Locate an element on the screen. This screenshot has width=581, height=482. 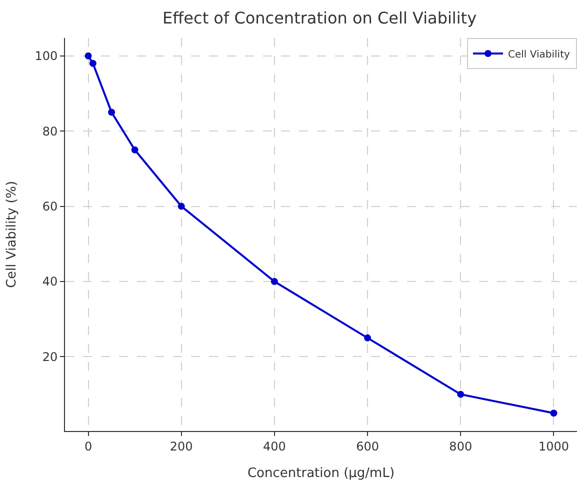
y-tick-label: 80 is located at coordinates (50, 131).